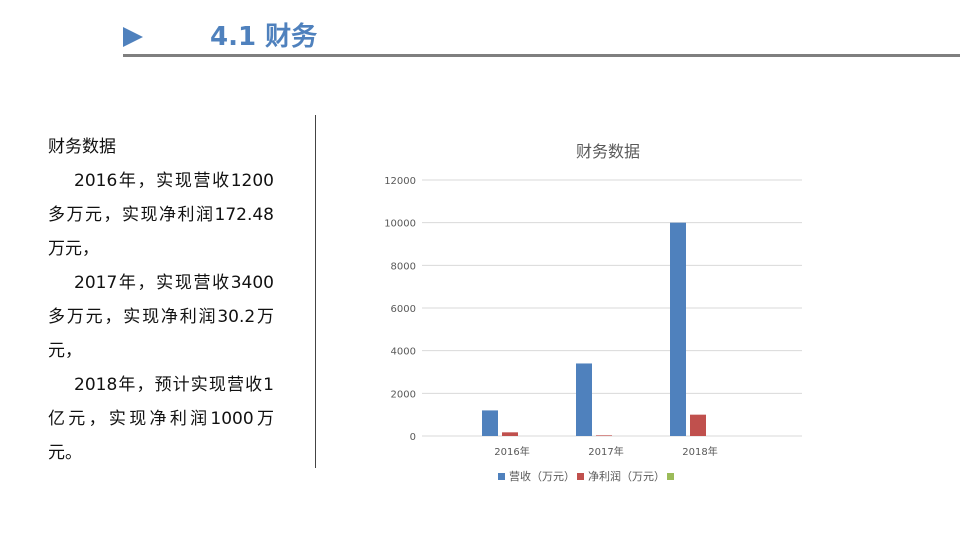  Describe the element at coordinates (413, 437) in the screenshot. I see `y-tick-label: 0` at that location.